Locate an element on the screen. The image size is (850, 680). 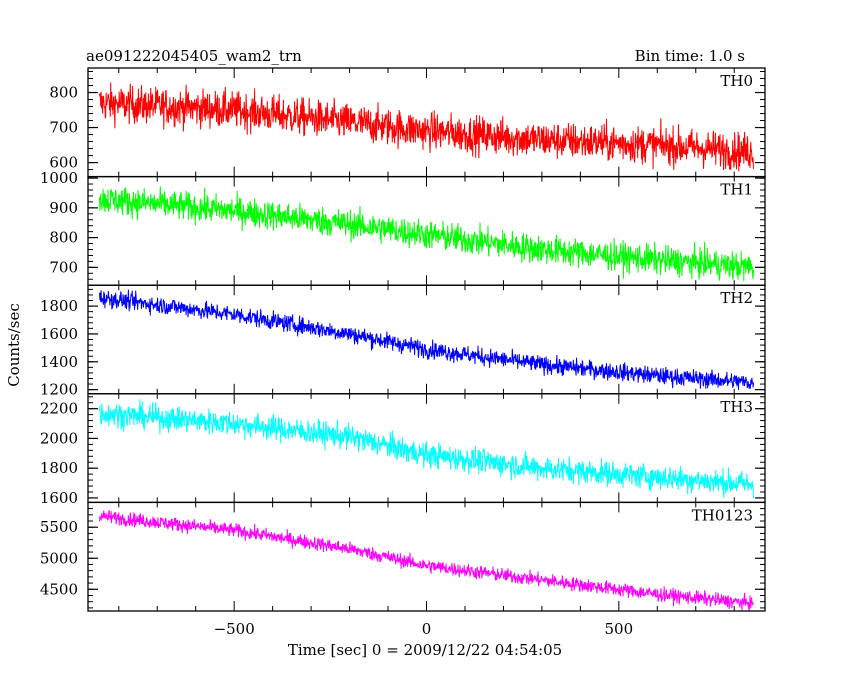
y-tick-label: 4500 is located at coordinates (59, 589).